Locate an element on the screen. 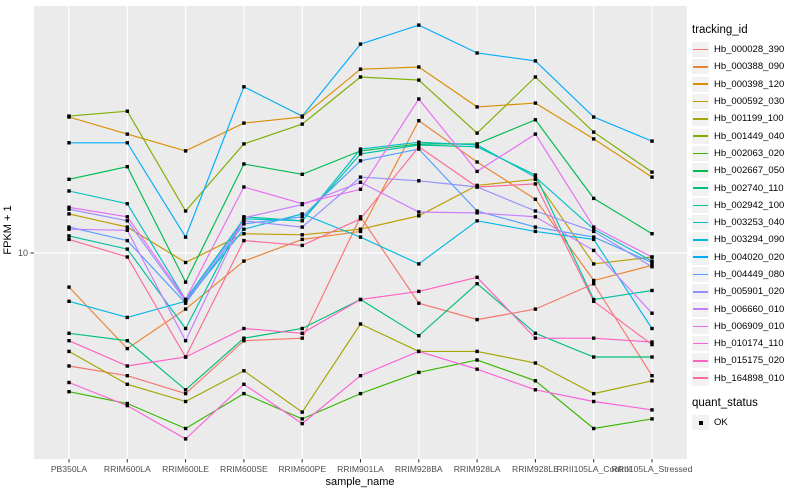 The height and width of the screenshot is (500, 800). legend-entry-label: Hb_005901_020 is located at coordinates (749, 292).